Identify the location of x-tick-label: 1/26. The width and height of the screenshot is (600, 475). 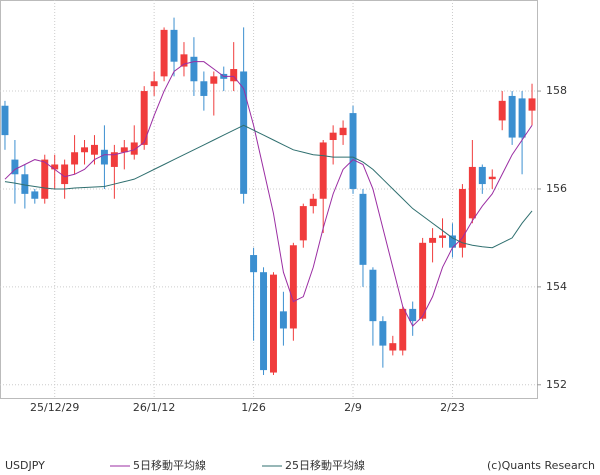
(253, 407).